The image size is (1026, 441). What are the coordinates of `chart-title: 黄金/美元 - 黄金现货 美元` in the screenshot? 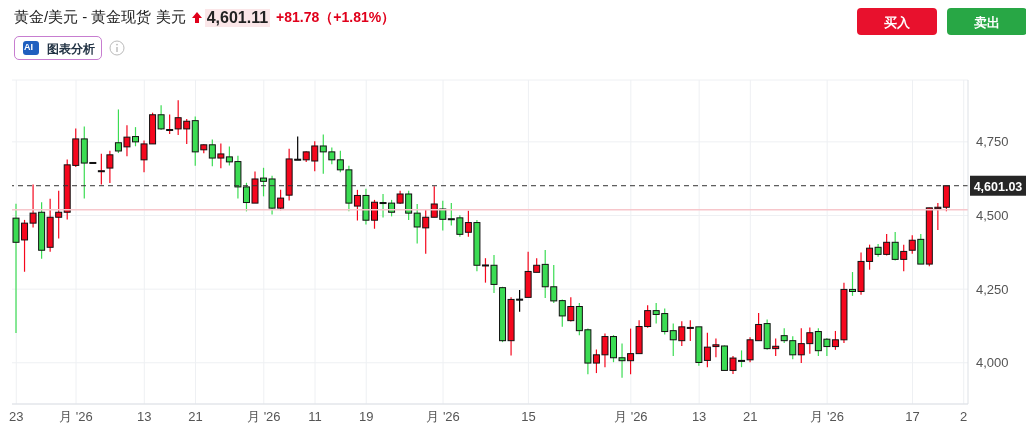 It's located at (100, 17).